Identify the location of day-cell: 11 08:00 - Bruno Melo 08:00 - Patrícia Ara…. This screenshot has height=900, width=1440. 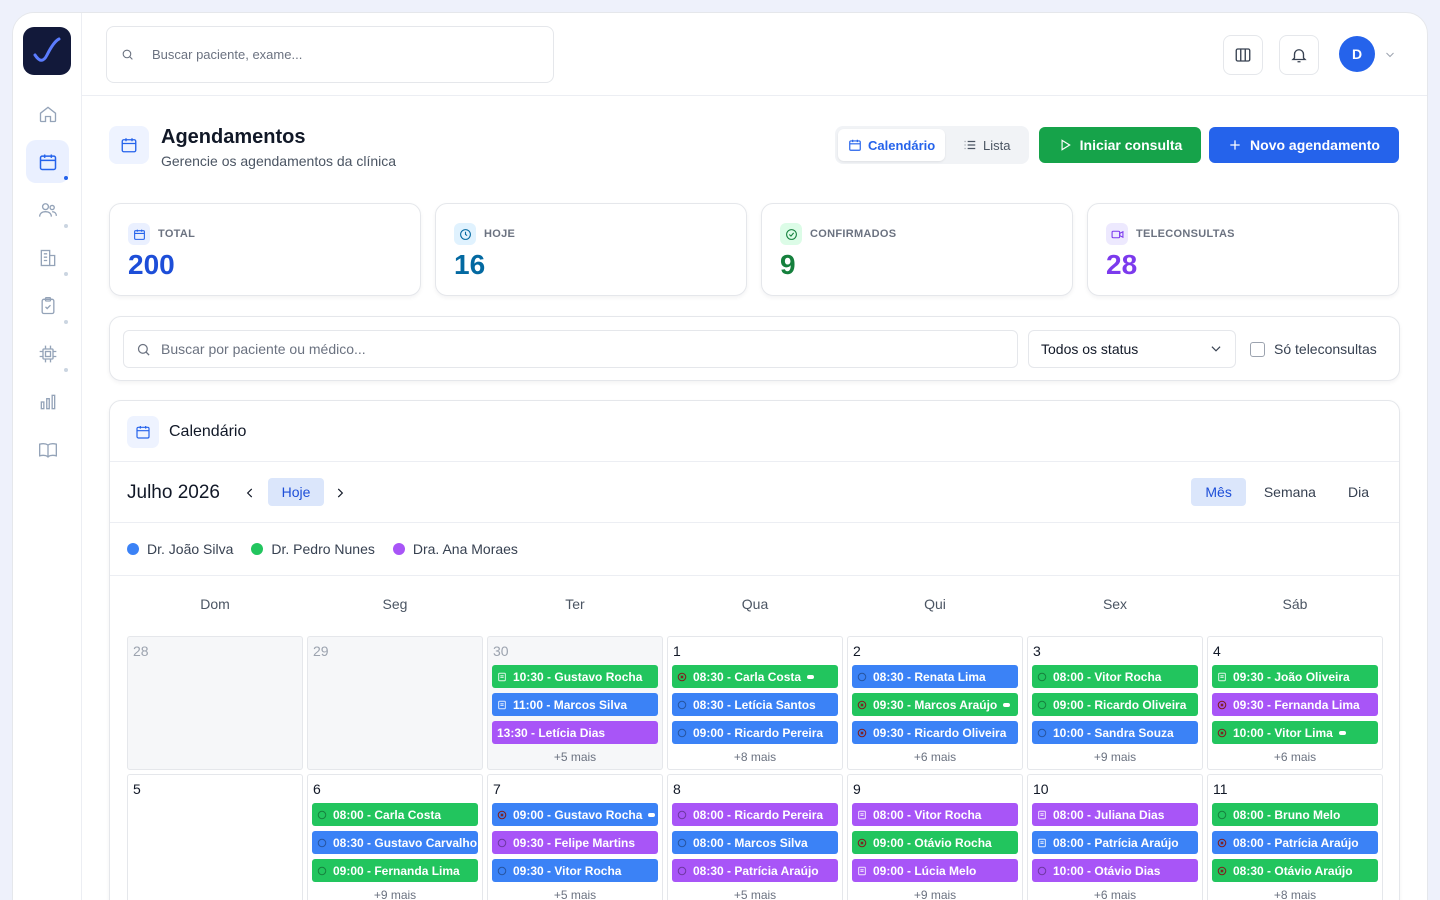
(1295, 837).